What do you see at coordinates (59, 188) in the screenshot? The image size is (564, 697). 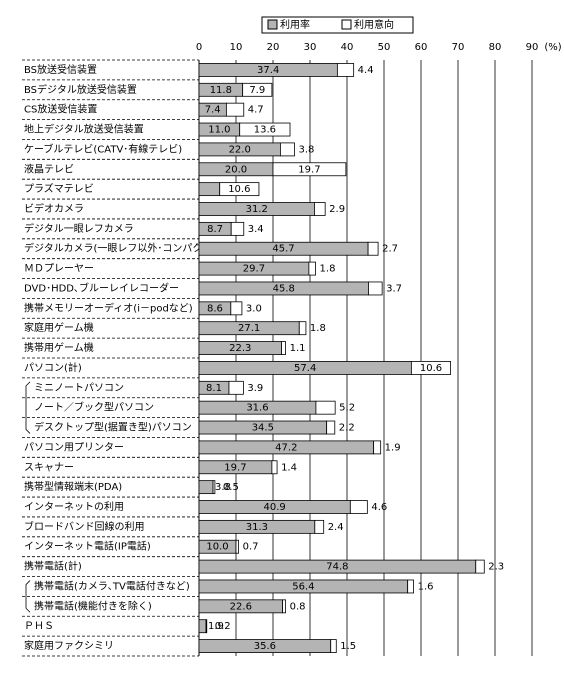 I see `category-label: プラズマテレビ` at bounding box center [59, 188].